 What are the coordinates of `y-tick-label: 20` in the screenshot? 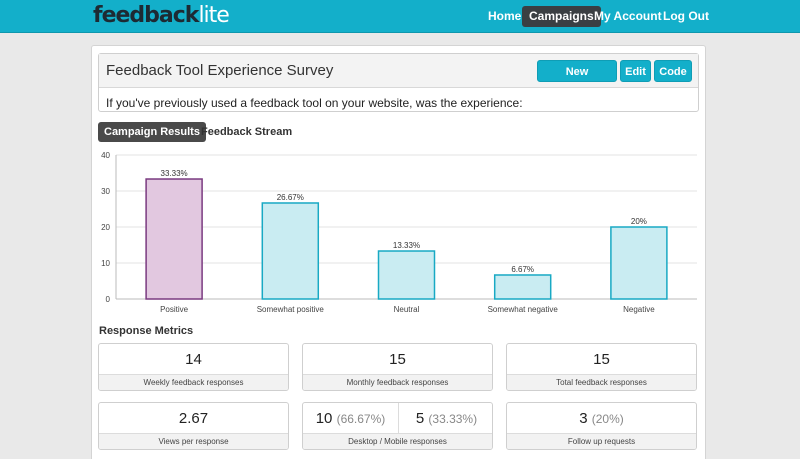 It's located at (105, 227).